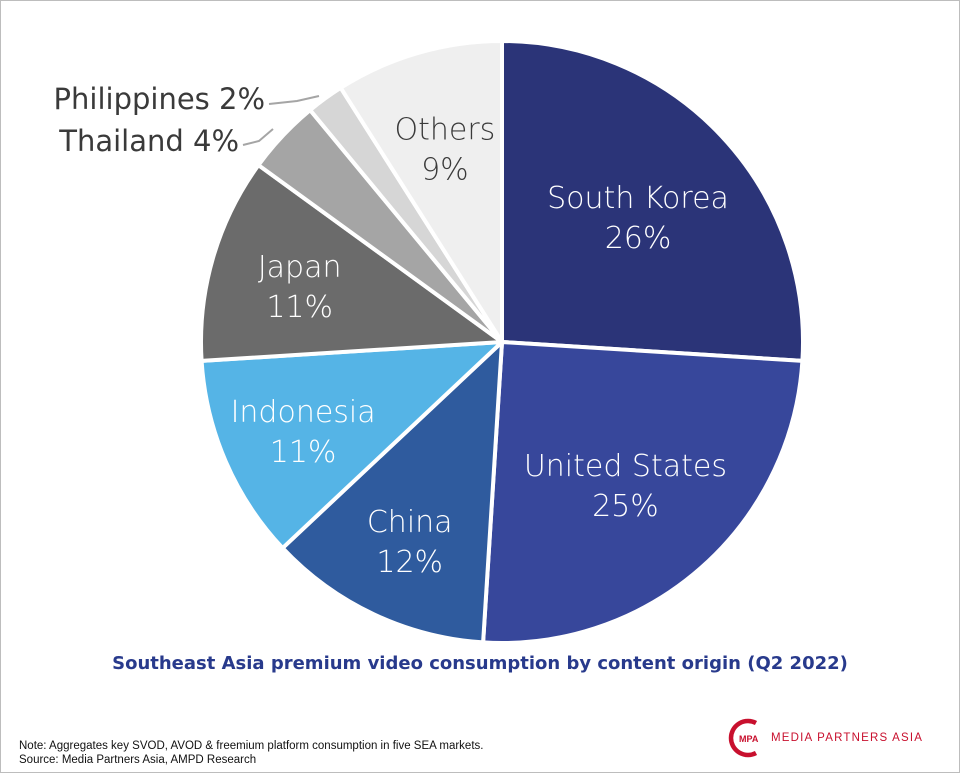 The image size is (960, 773). What do you see at coordinates (749, 739) in the screenshot?
I see `logo-text: MPA` at bounding box center [749, 739].